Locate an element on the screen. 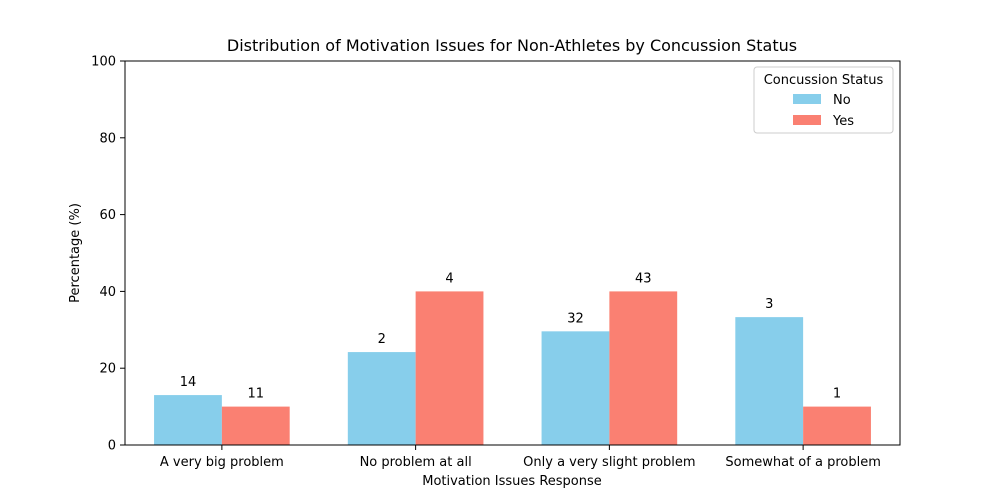  y-tick-label-1: 20 is located at coordinates (107, 369).